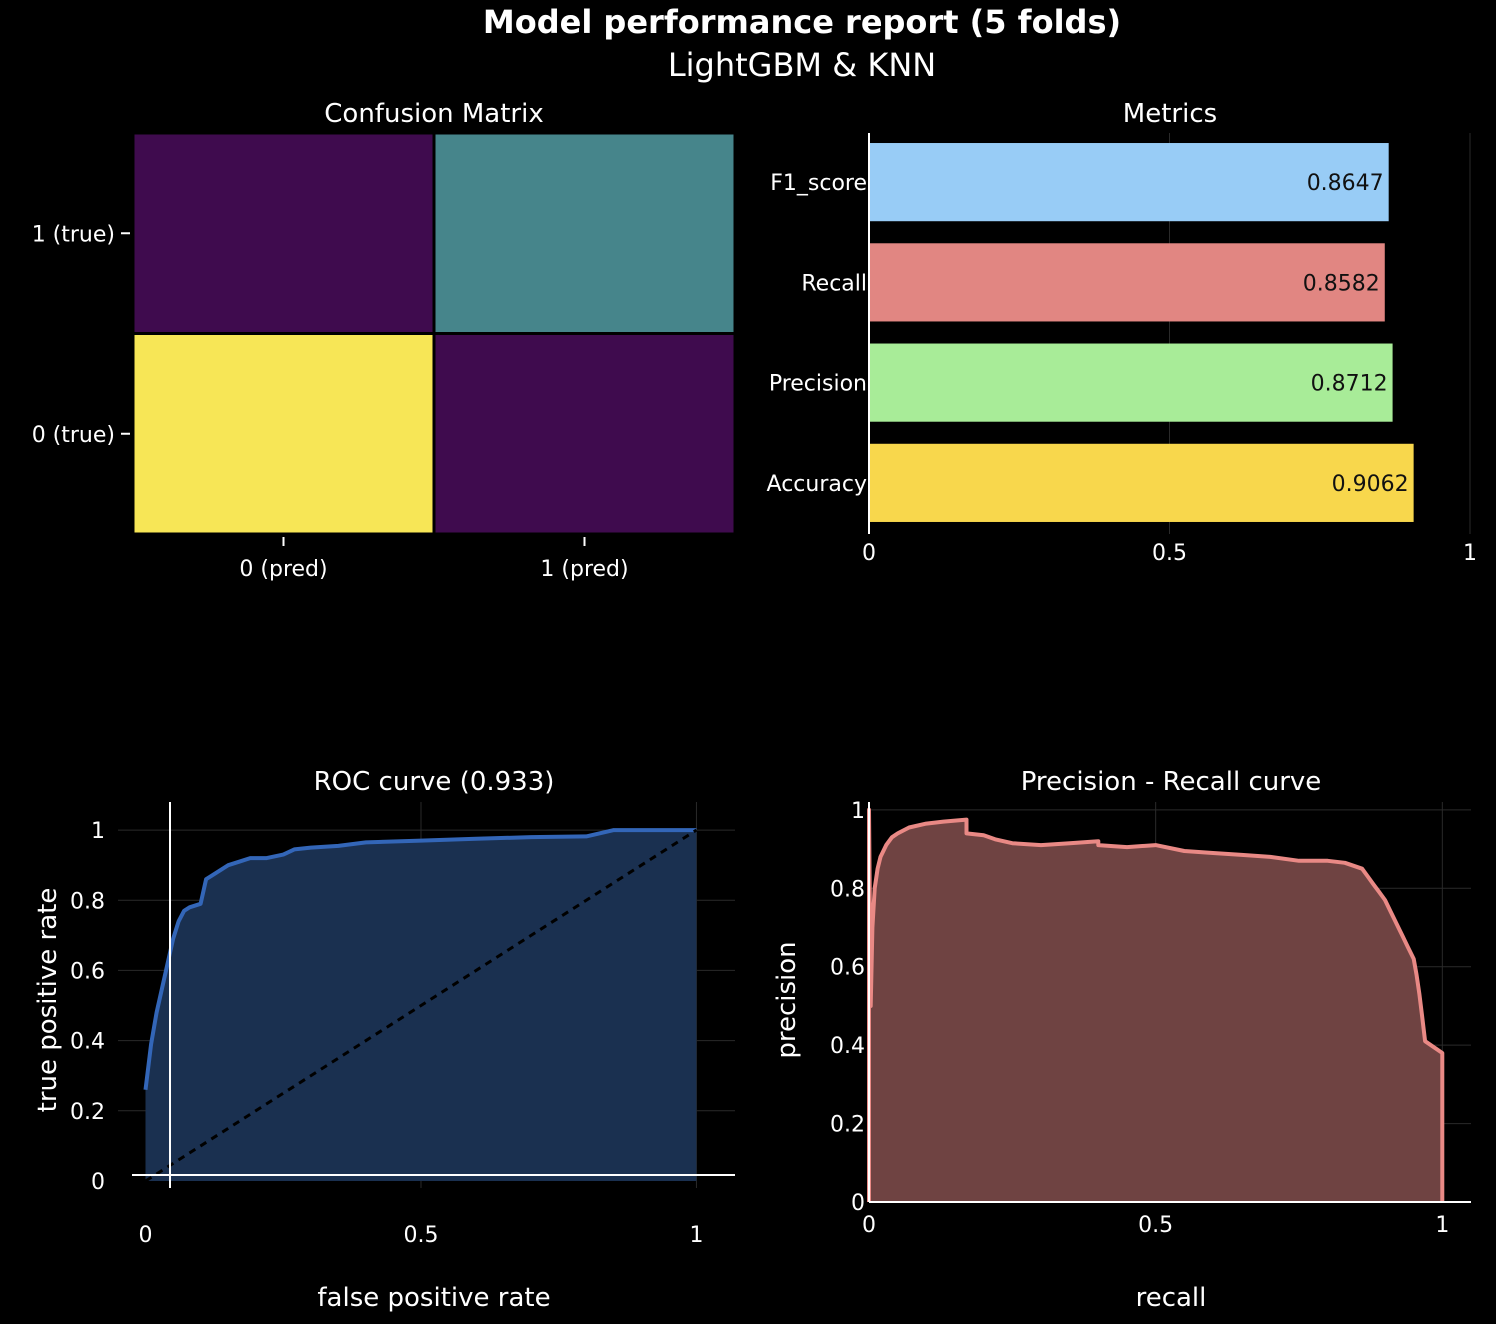  What do you see at coordinates (434, 782) in the screenshot?
I see `roc-title: ROC curve (0.933)` at bounding box center [434, 782].